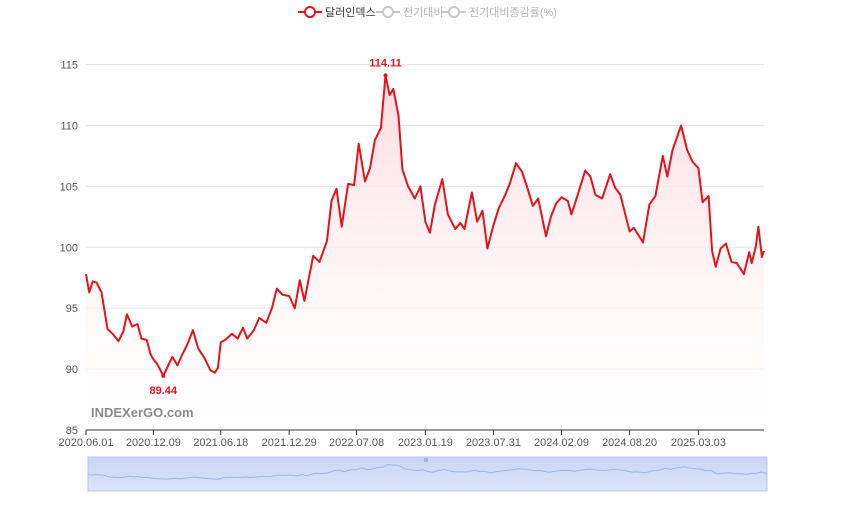 This screenshot has height=505, width=849. Describe the element at coordinates (350, 12) in the screenshot. I see `legend-label: 달러인덱스` at that location.